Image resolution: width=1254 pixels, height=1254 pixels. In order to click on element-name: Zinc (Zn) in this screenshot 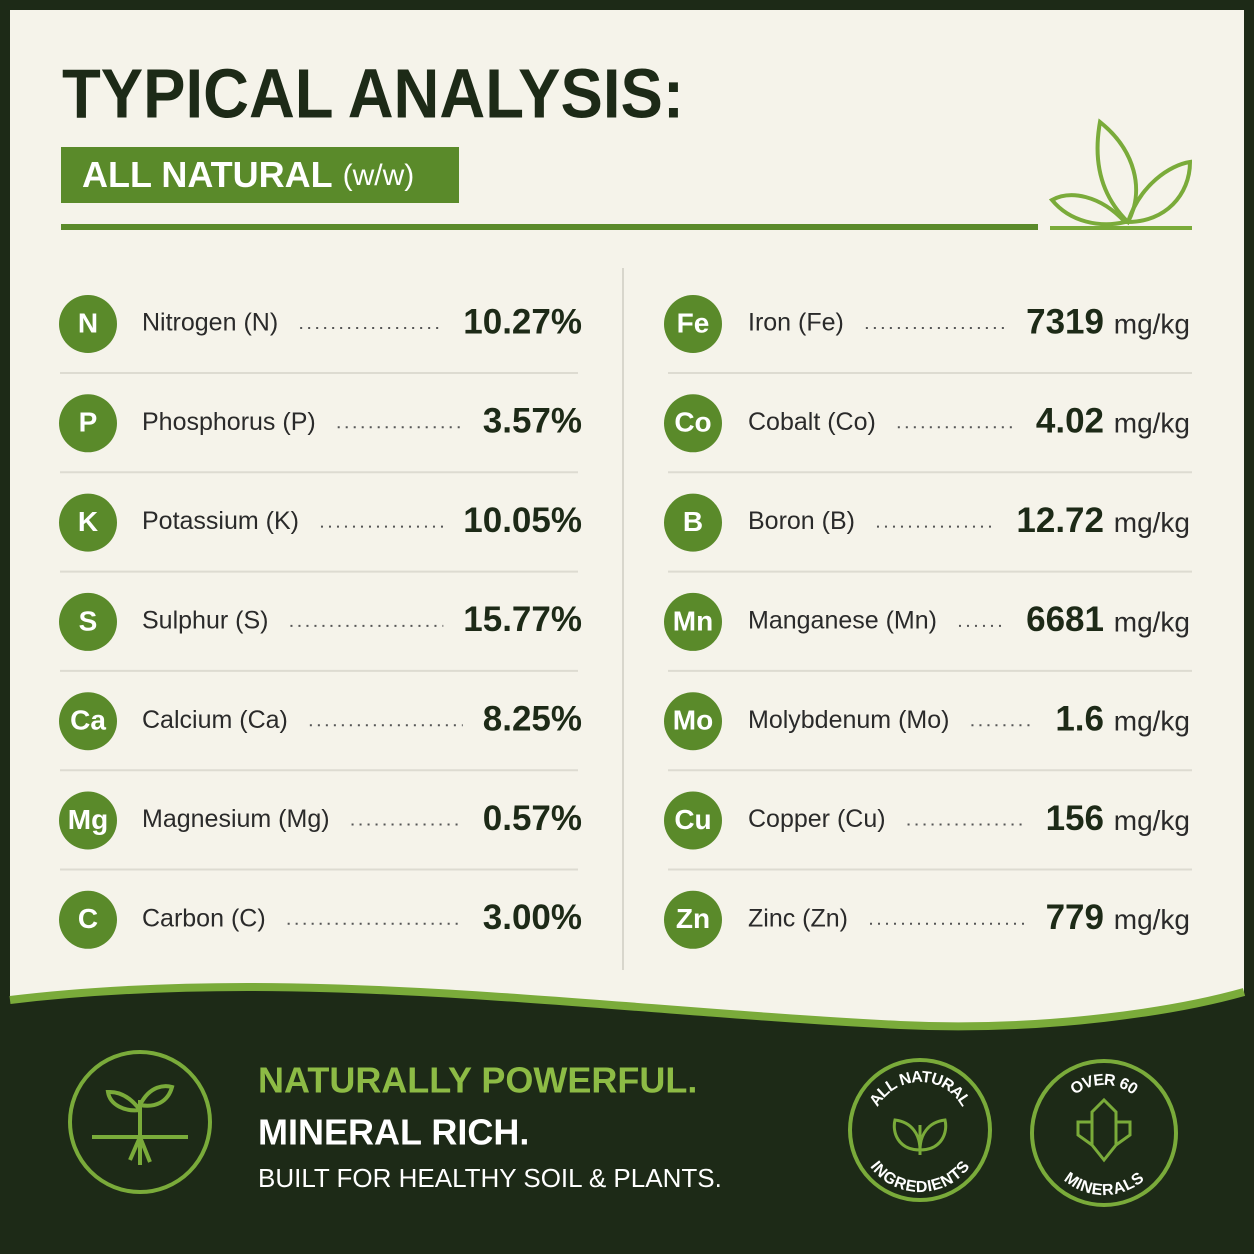, I will do `click(798, 918)`.